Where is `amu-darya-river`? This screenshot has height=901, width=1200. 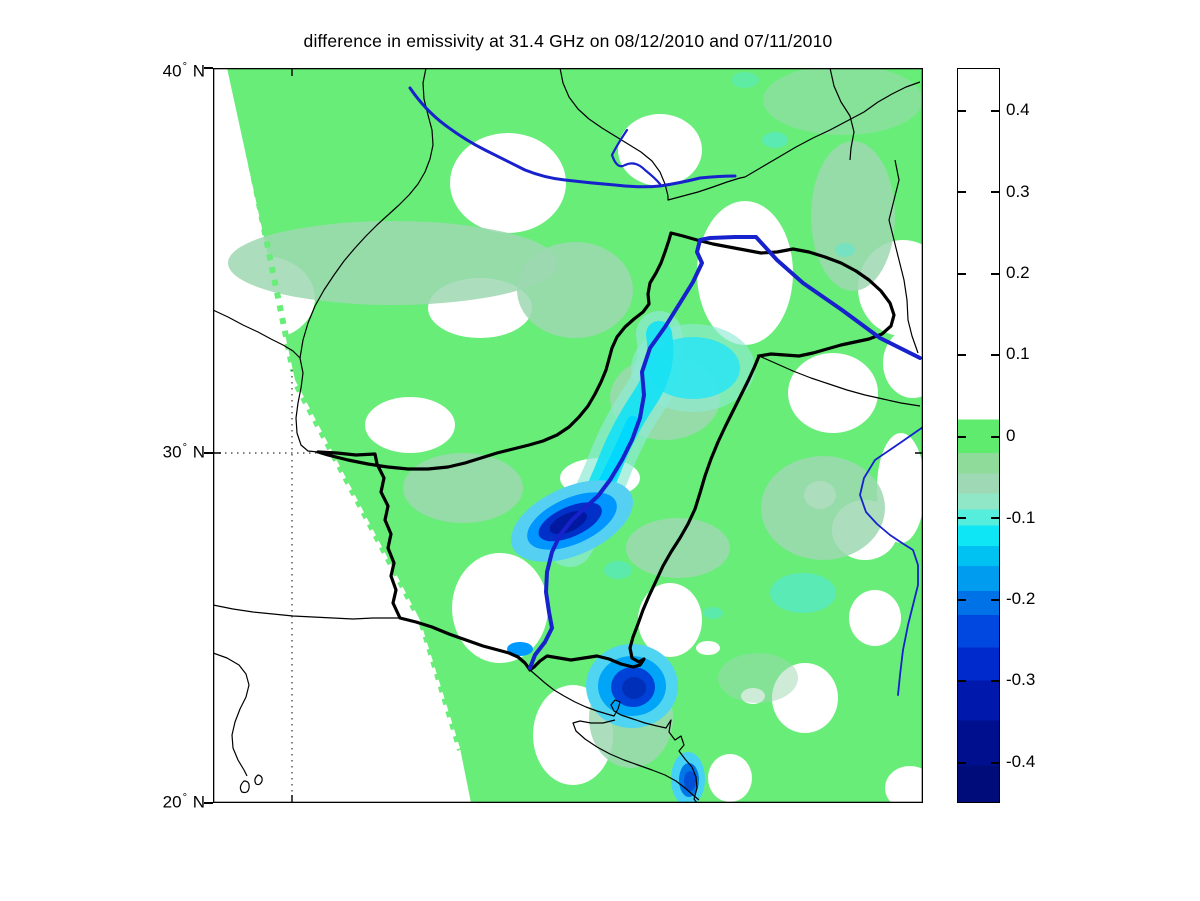 amu-darya-river is located at coordinates (572, 137).